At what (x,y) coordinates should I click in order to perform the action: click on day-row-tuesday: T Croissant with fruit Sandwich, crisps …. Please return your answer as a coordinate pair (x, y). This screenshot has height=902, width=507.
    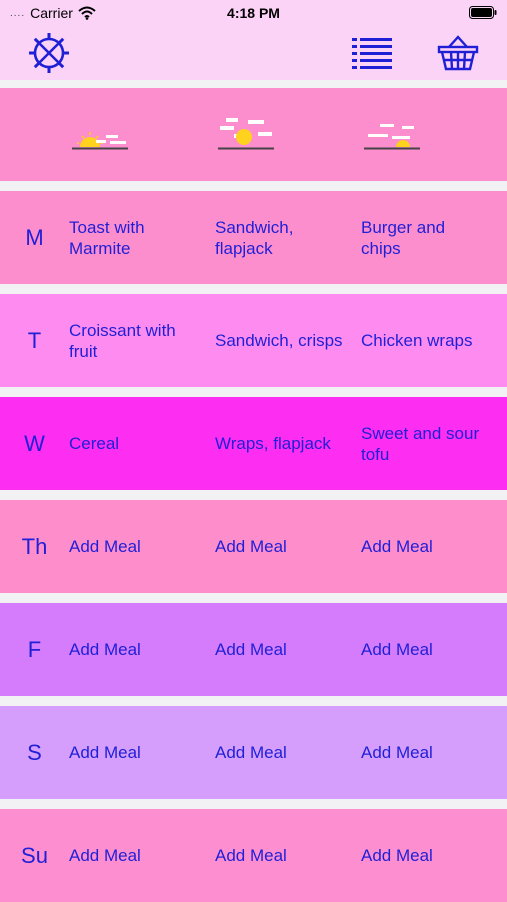
    Looking at the image, I should click on (253, 340).